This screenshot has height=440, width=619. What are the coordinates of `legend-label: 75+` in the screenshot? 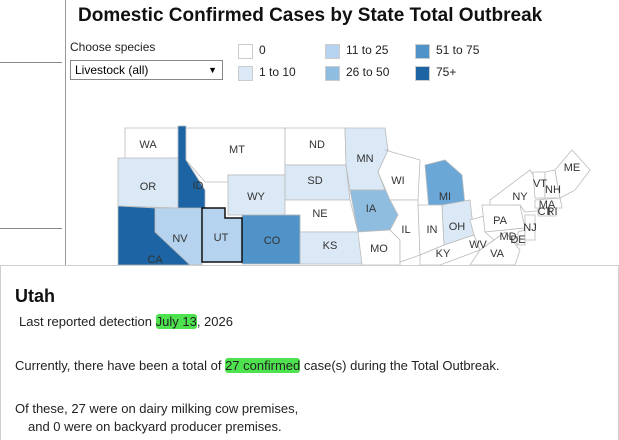 It's located at (446, 72).